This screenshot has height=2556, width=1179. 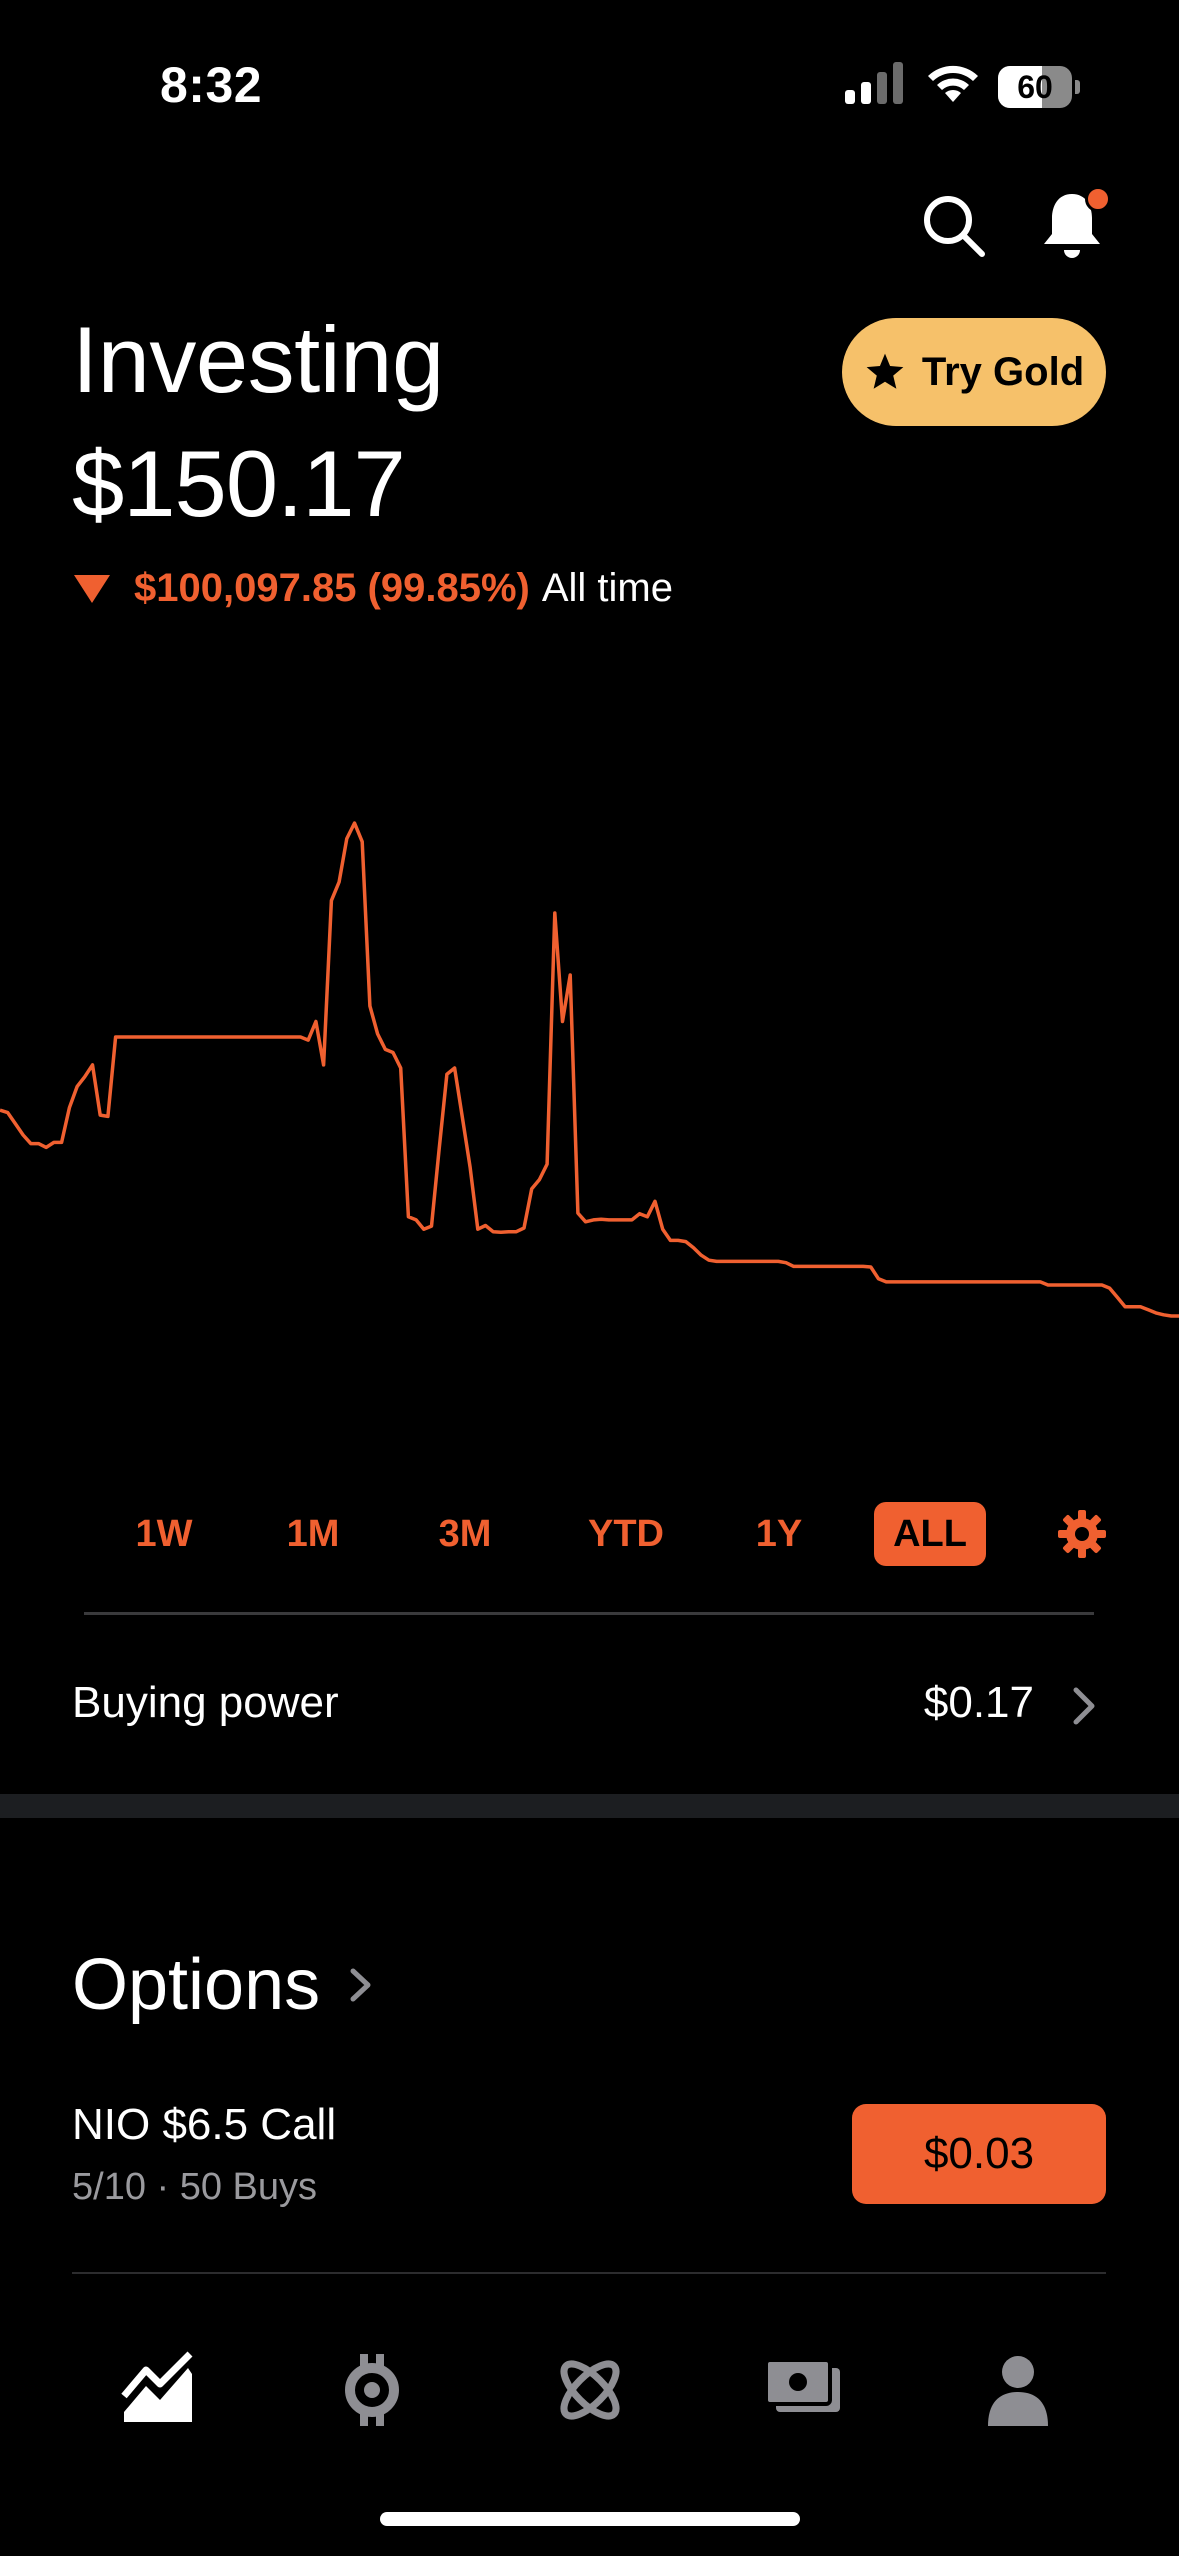 I want to click on tab-investing-chart-icon, so click(x=158, y=2390).